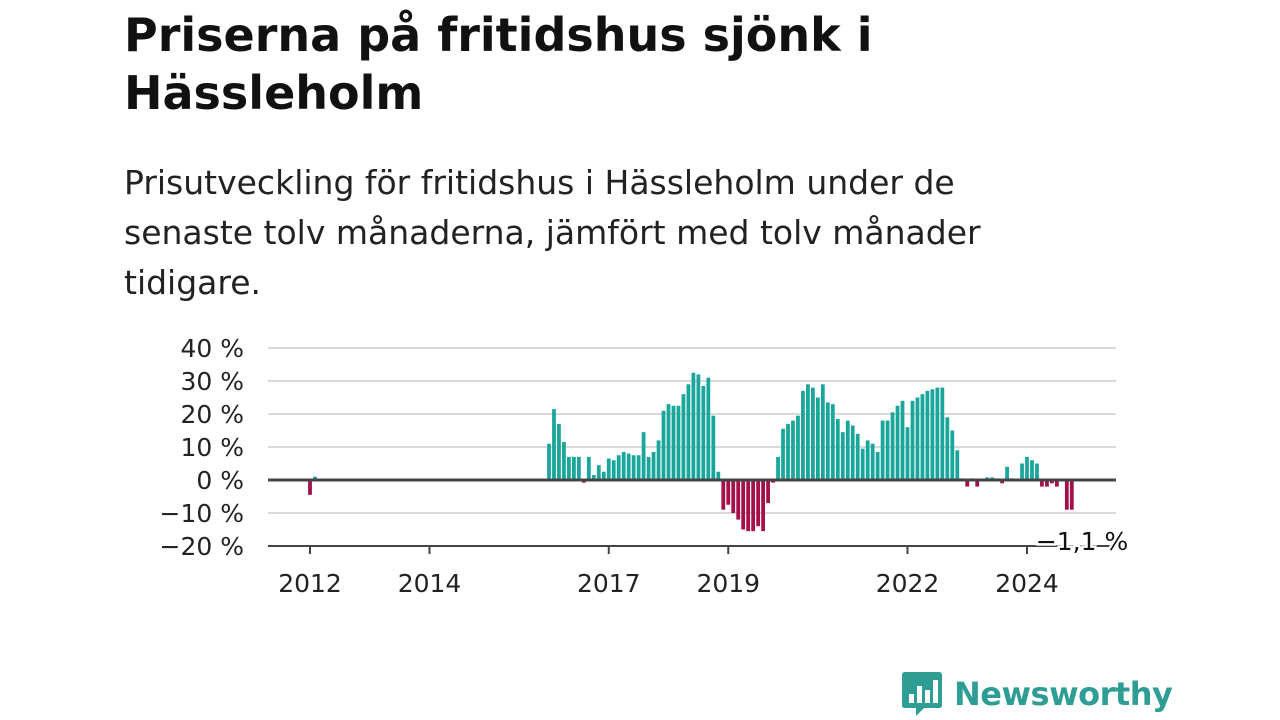 The image size is (1280, 720). What do you see at coordinates (202, 513) in the screenshot?
I see `y-tick-label: −10 %` at bounding box center [202, 513].